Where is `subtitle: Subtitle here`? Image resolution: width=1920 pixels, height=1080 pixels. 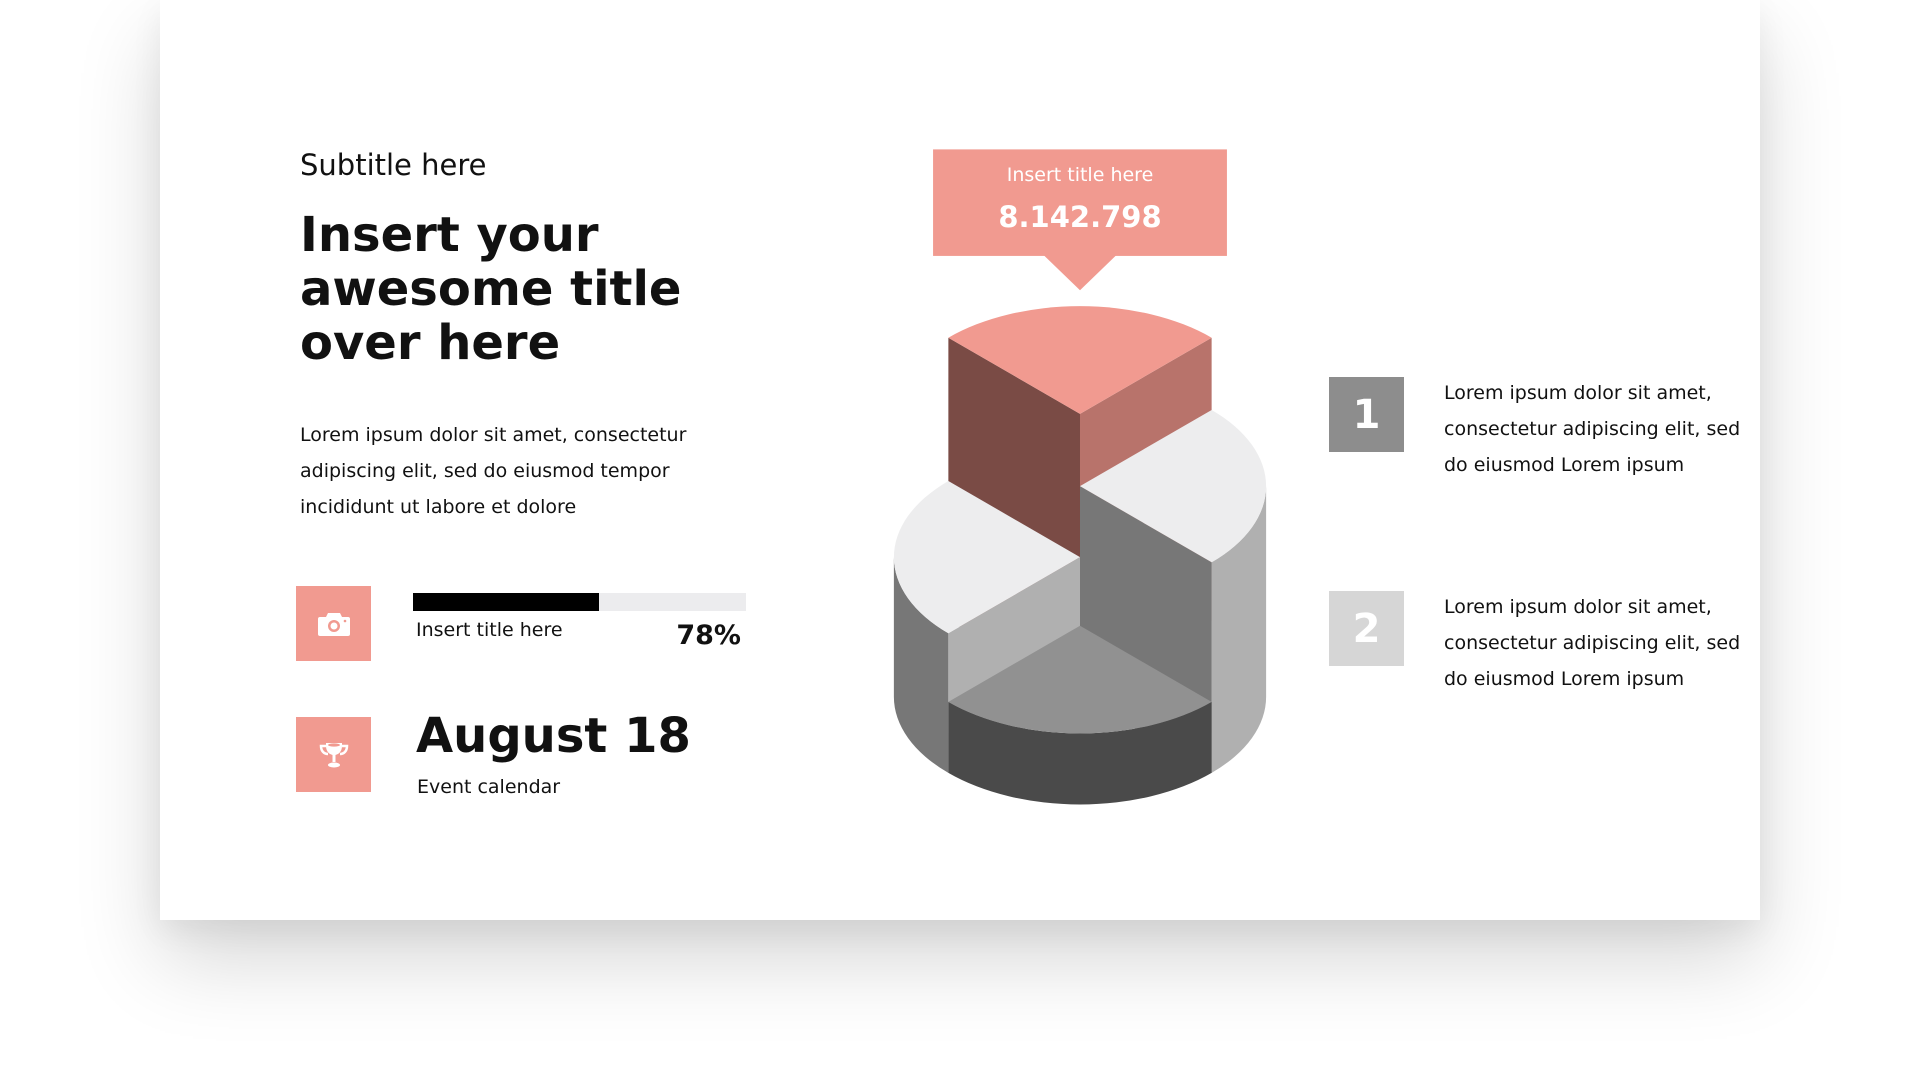 subtitle: Subtitle here is located at coordinates (393, 165).